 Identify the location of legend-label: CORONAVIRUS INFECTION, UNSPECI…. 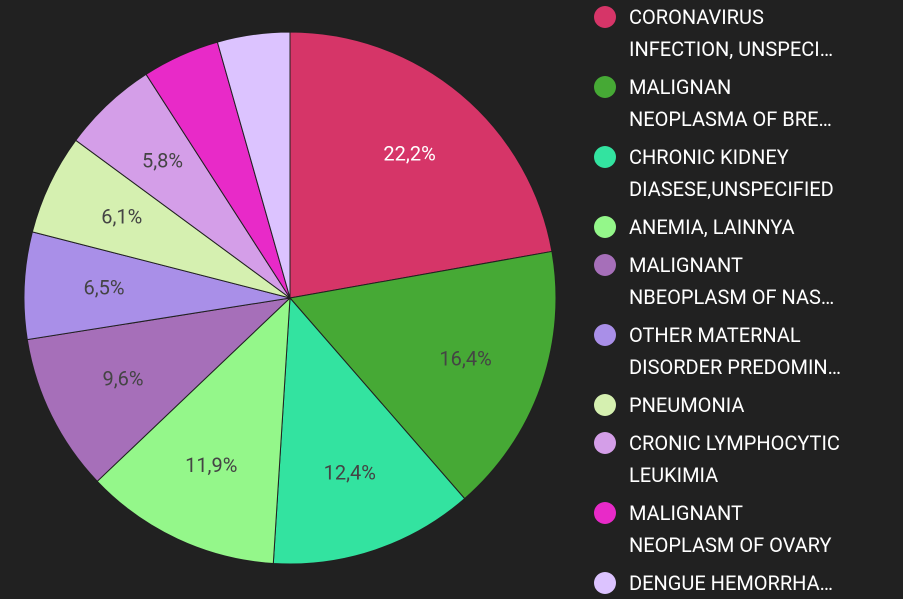
(731, 33).